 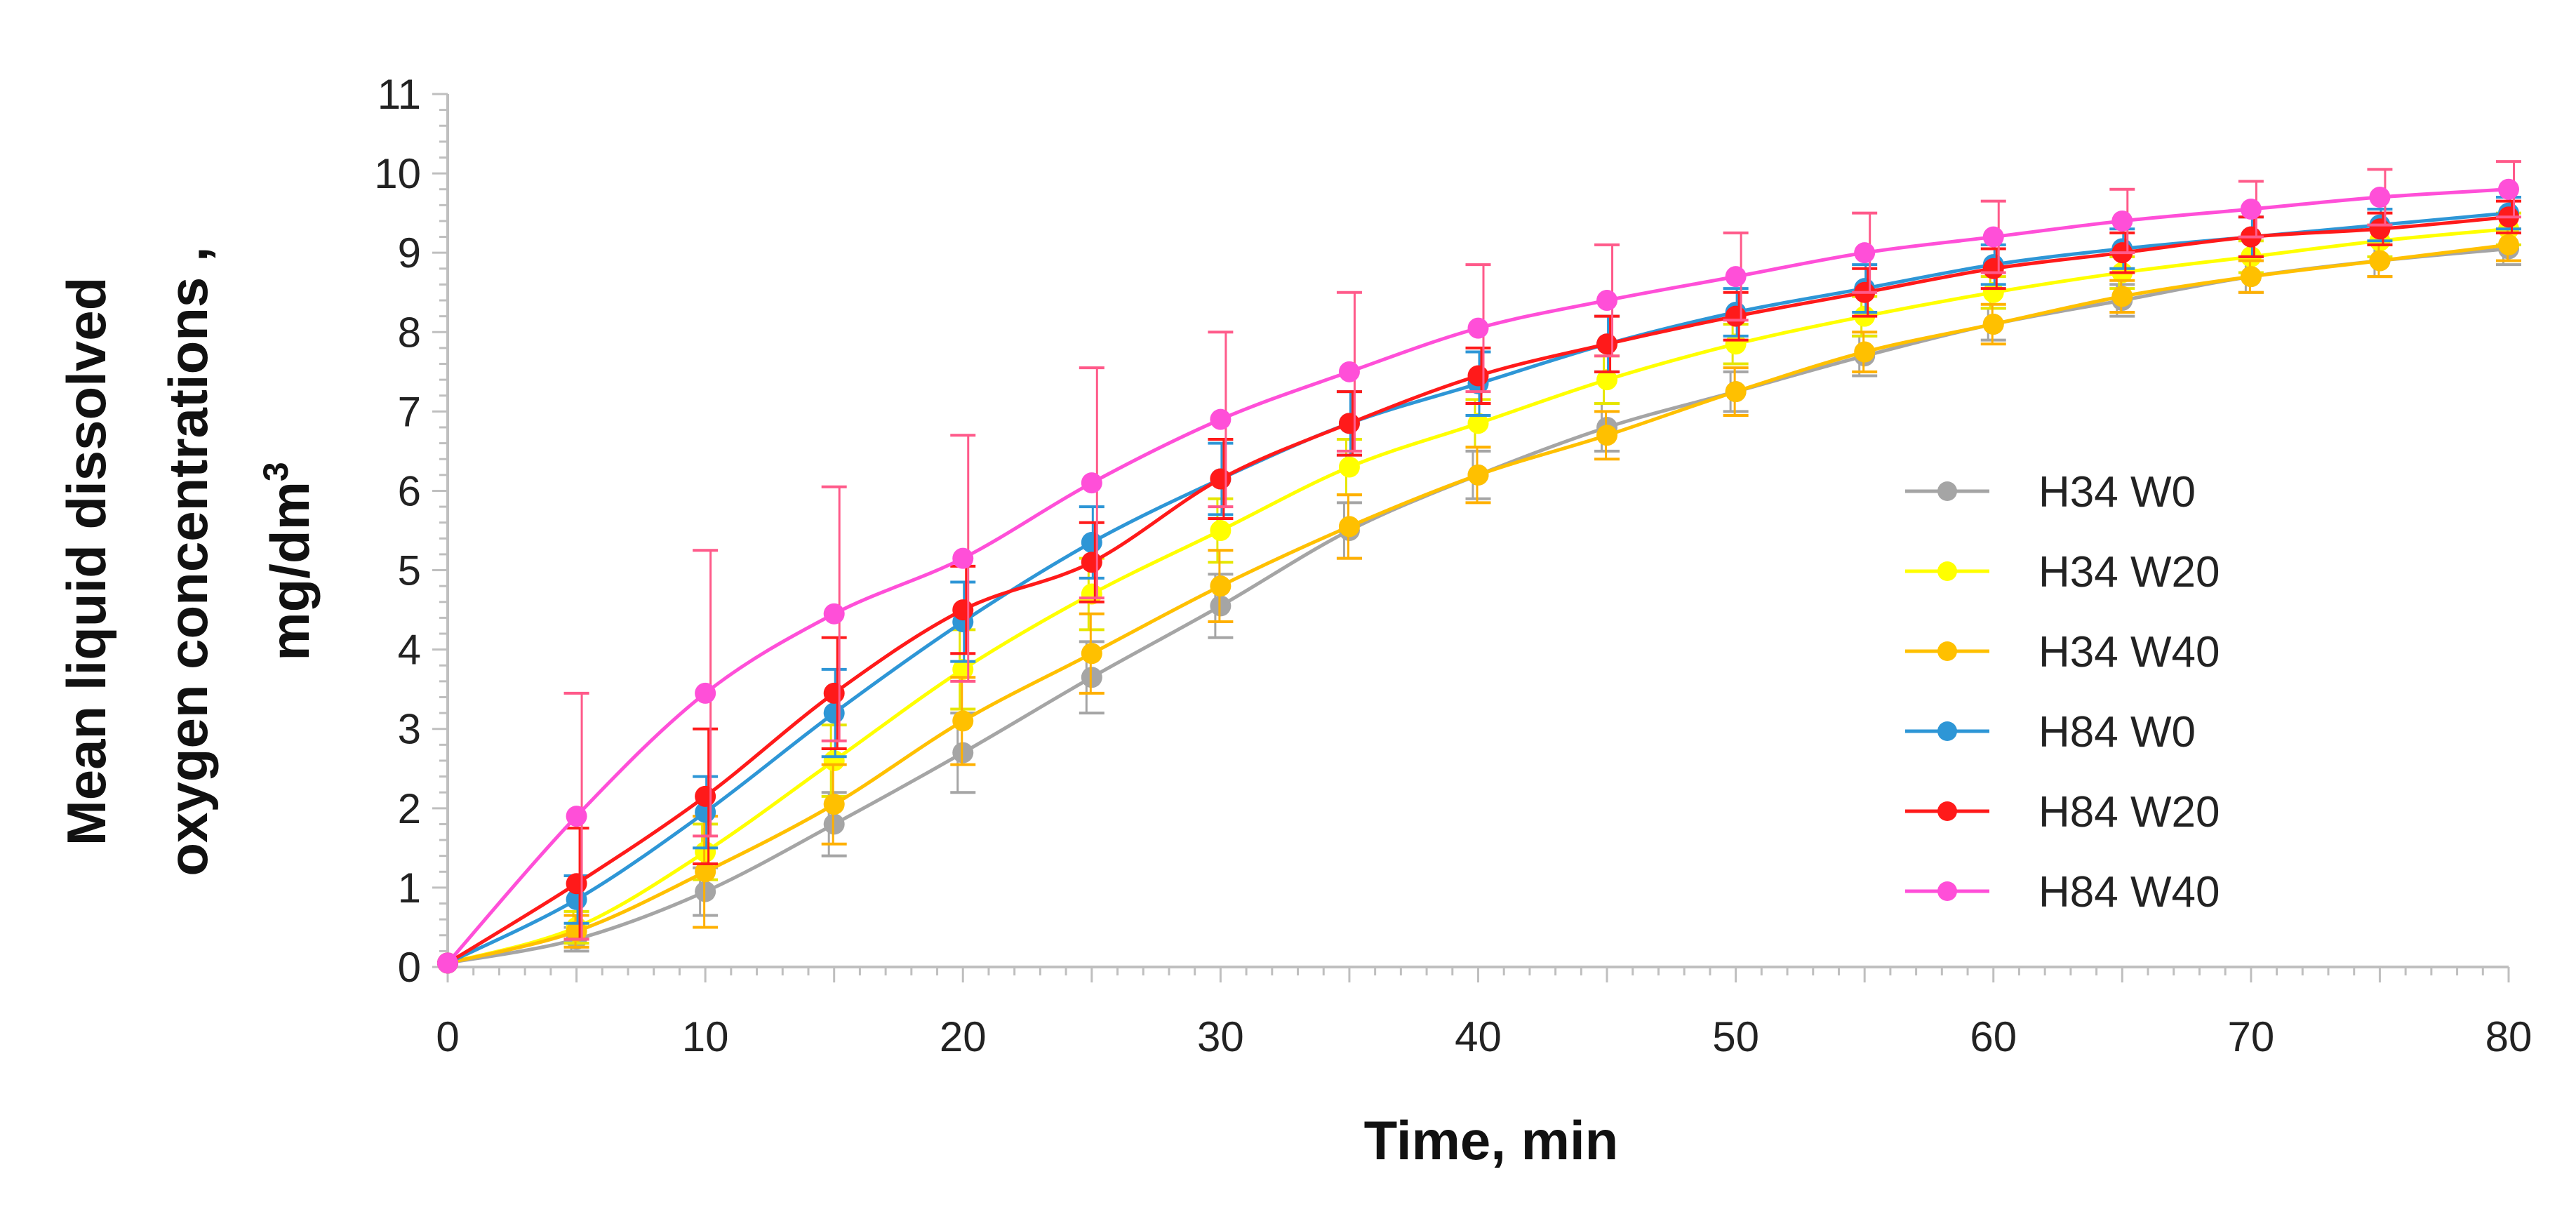 I want to click on svg-text: Mean liquid dissolved, so click(x=86, y=561).